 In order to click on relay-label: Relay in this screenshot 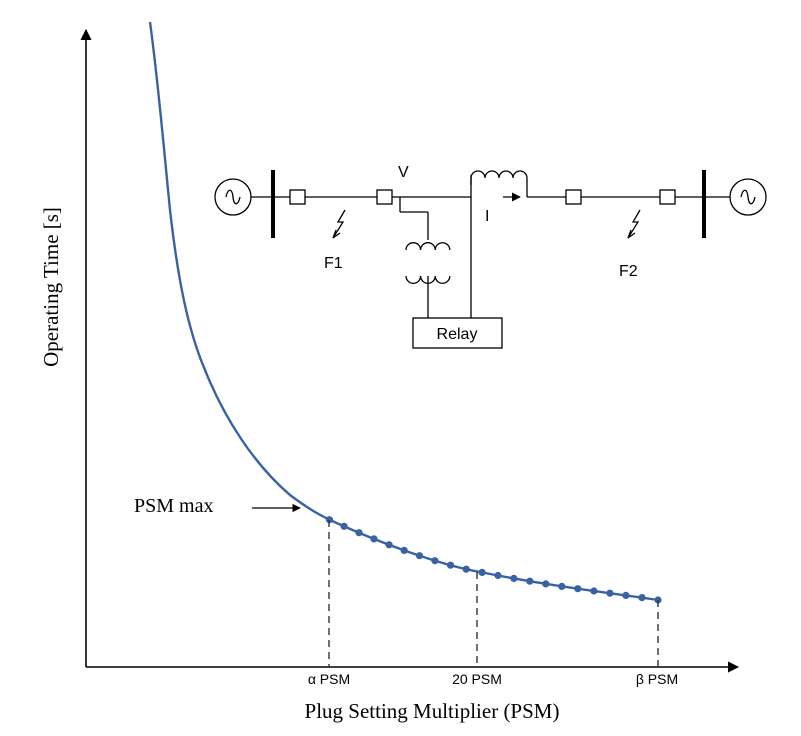, I will do `click(457, 334)`.